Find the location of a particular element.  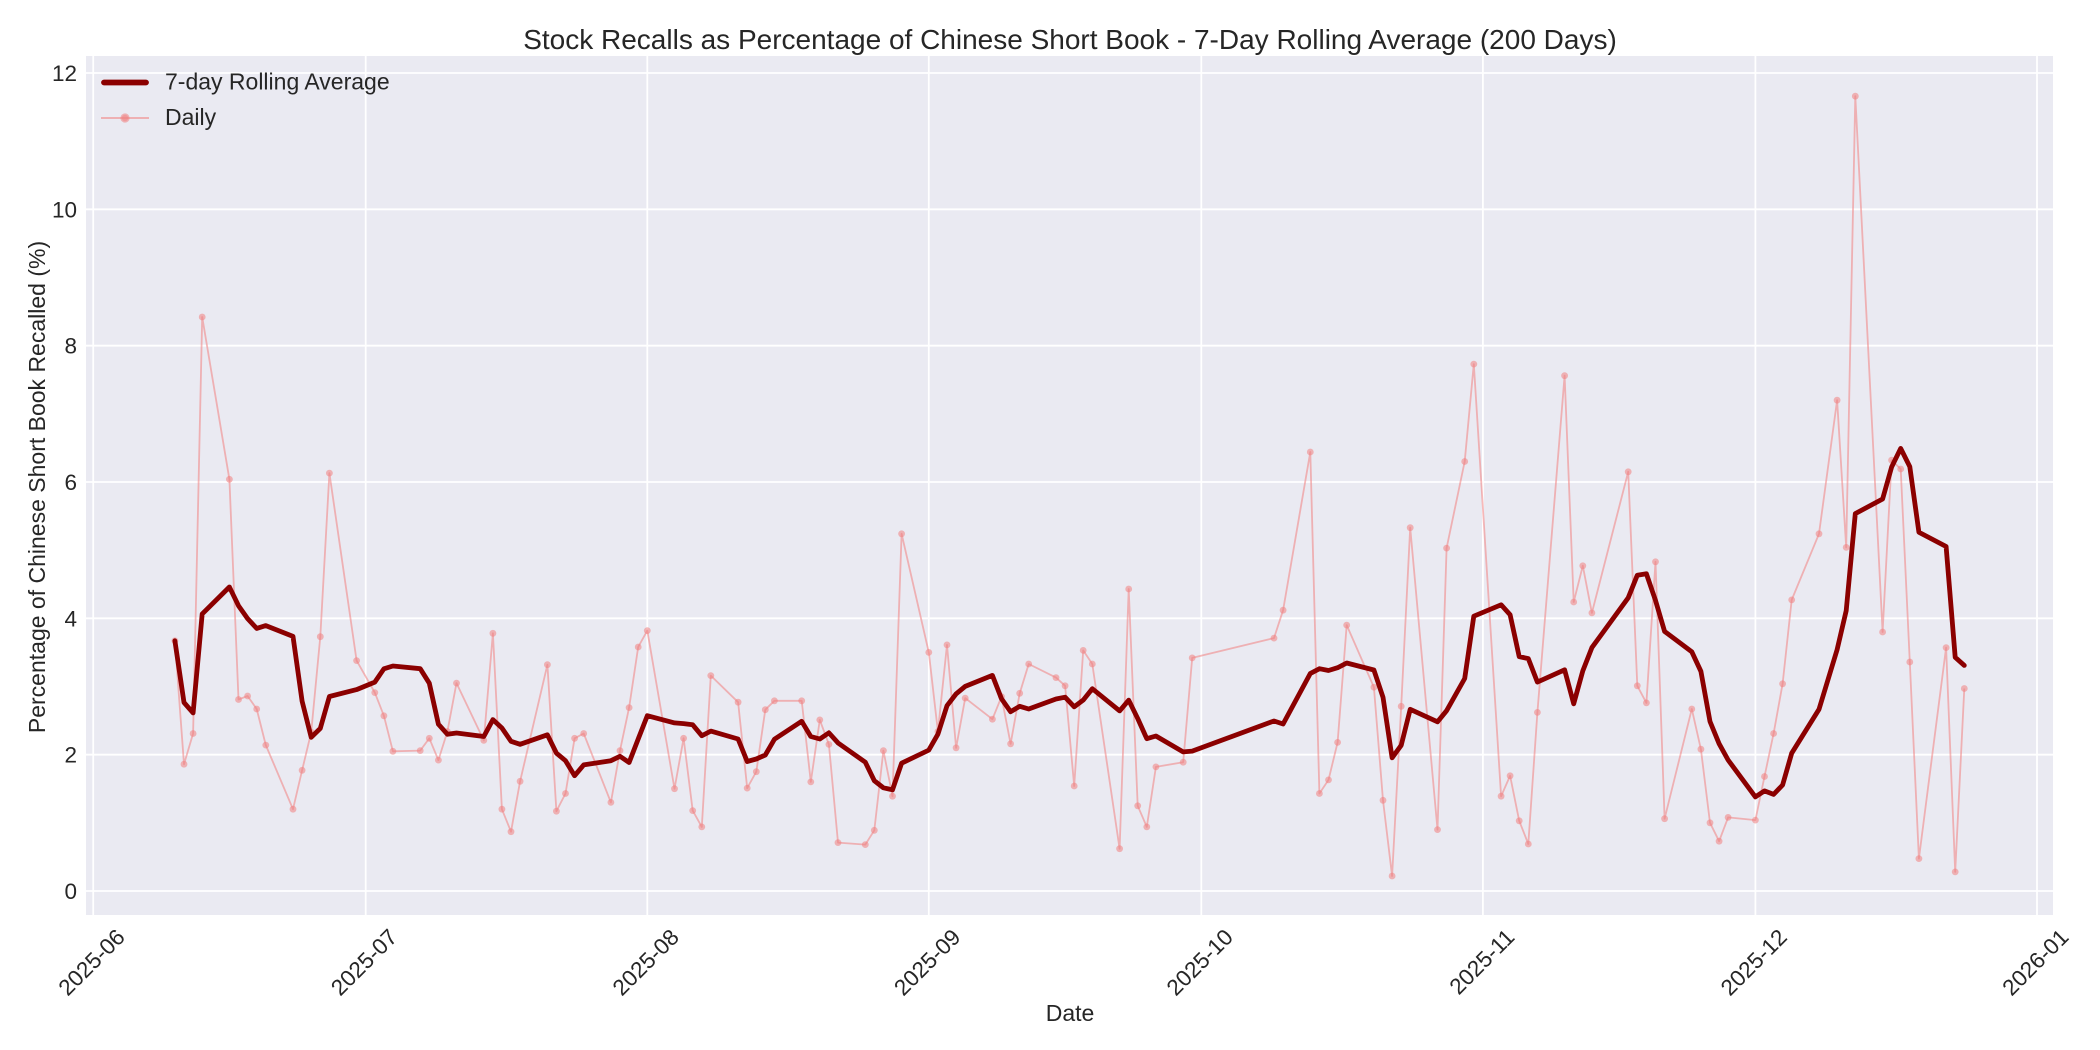

svg-text: 8 is located at coordinates (70, 346).